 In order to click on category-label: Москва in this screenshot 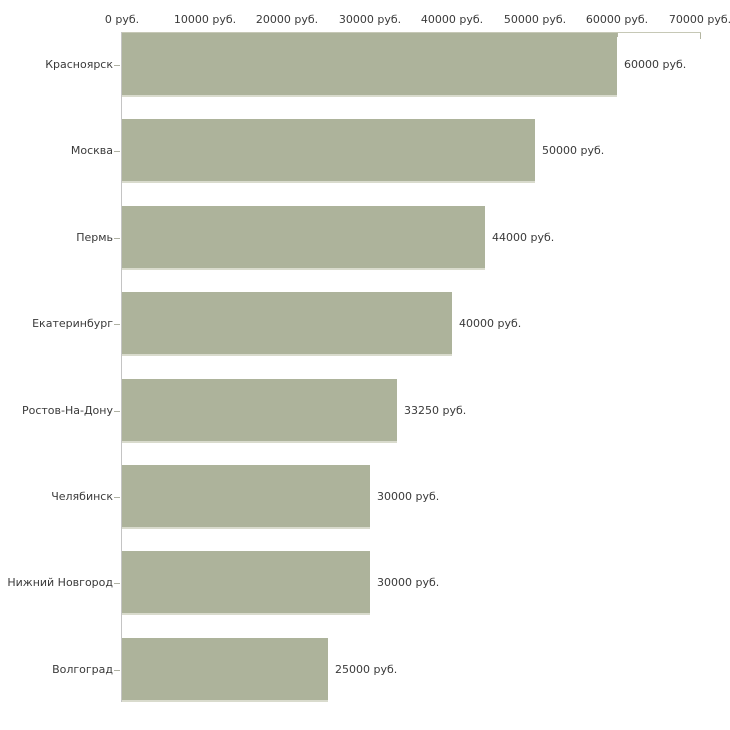, I will do `click(91, 150)`.